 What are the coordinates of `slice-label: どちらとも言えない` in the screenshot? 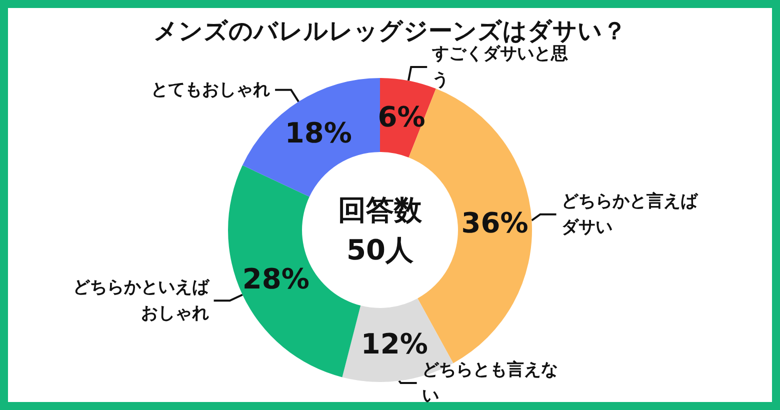 It's located at (490, 383).